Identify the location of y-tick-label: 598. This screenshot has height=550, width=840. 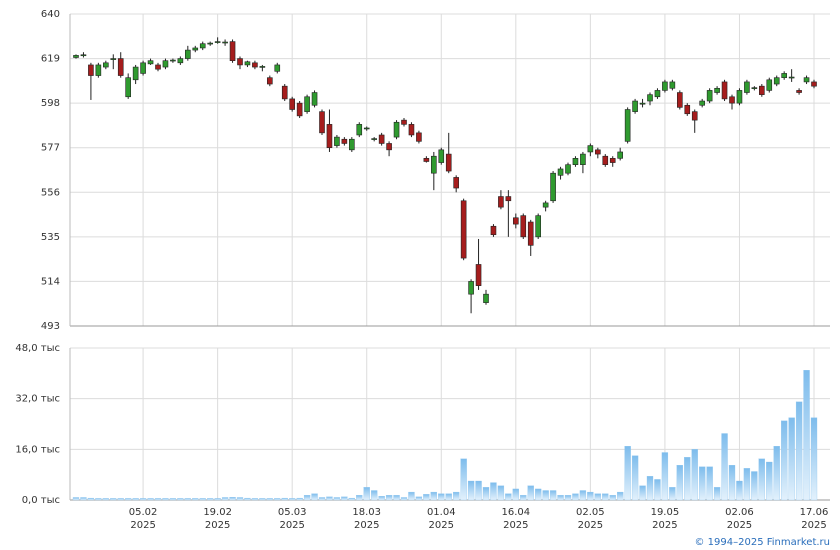
(50, 103).